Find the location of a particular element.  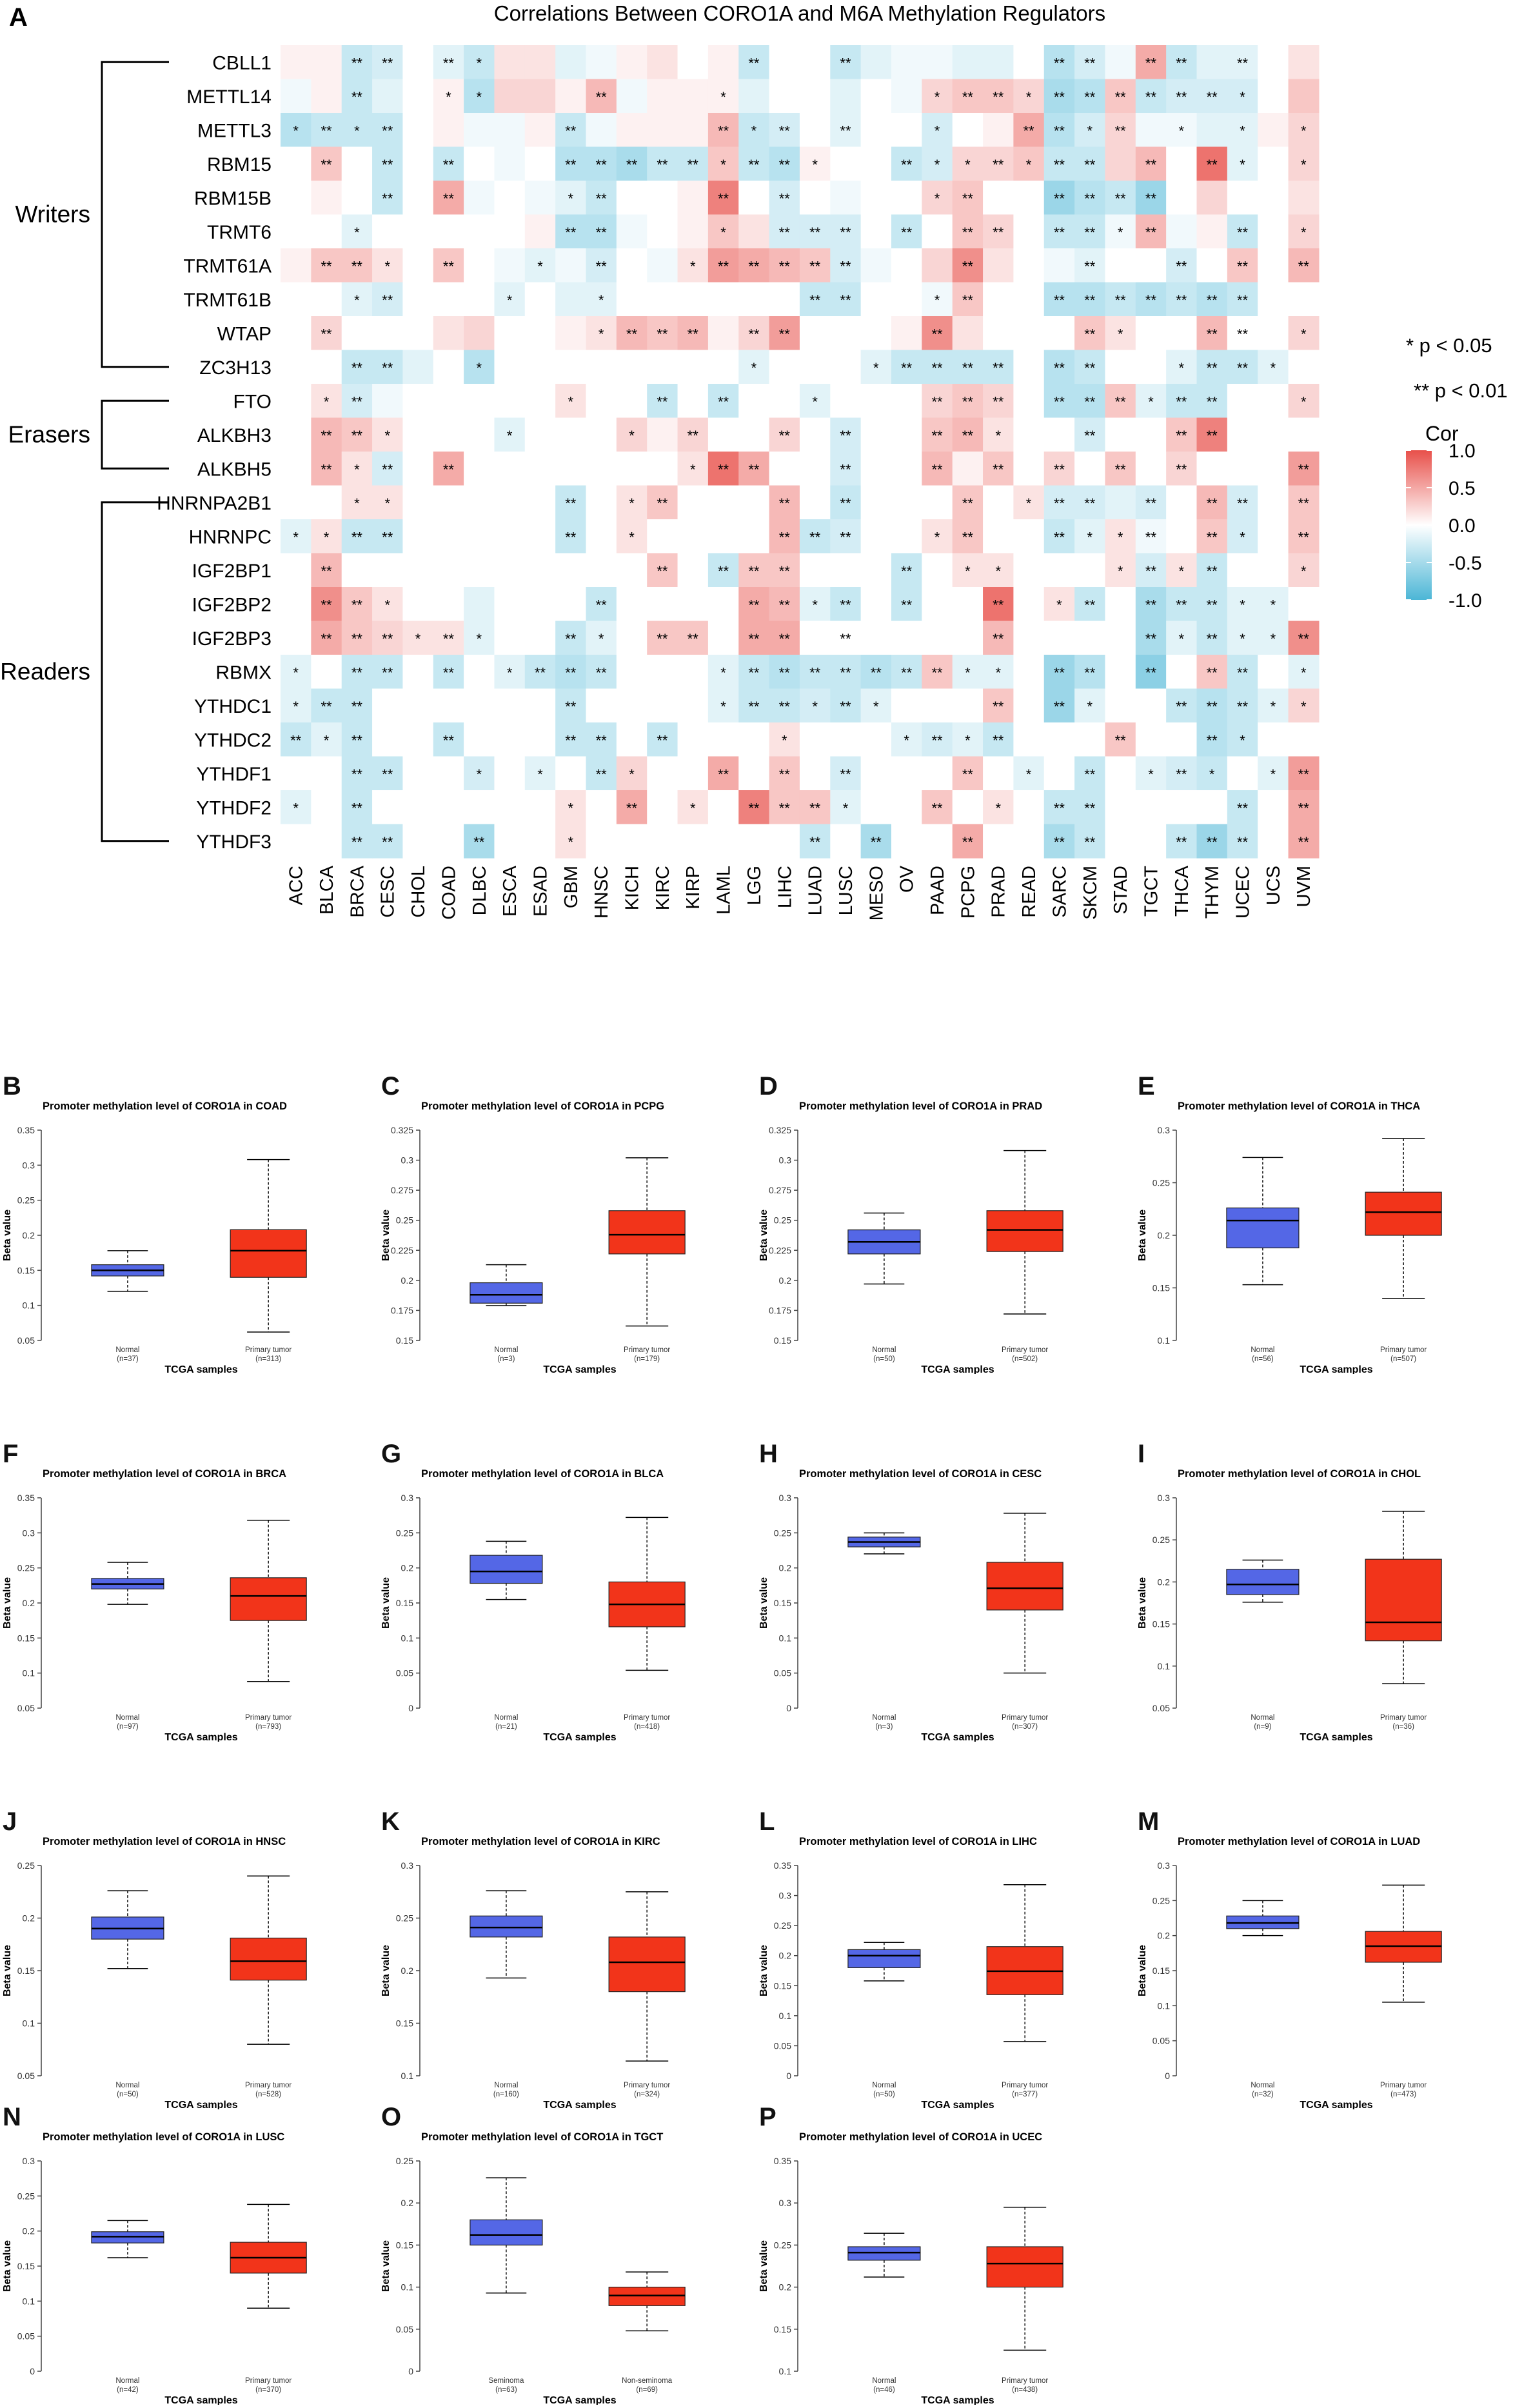

row-label: ZC3H13 is located at coordinates (235, 368).